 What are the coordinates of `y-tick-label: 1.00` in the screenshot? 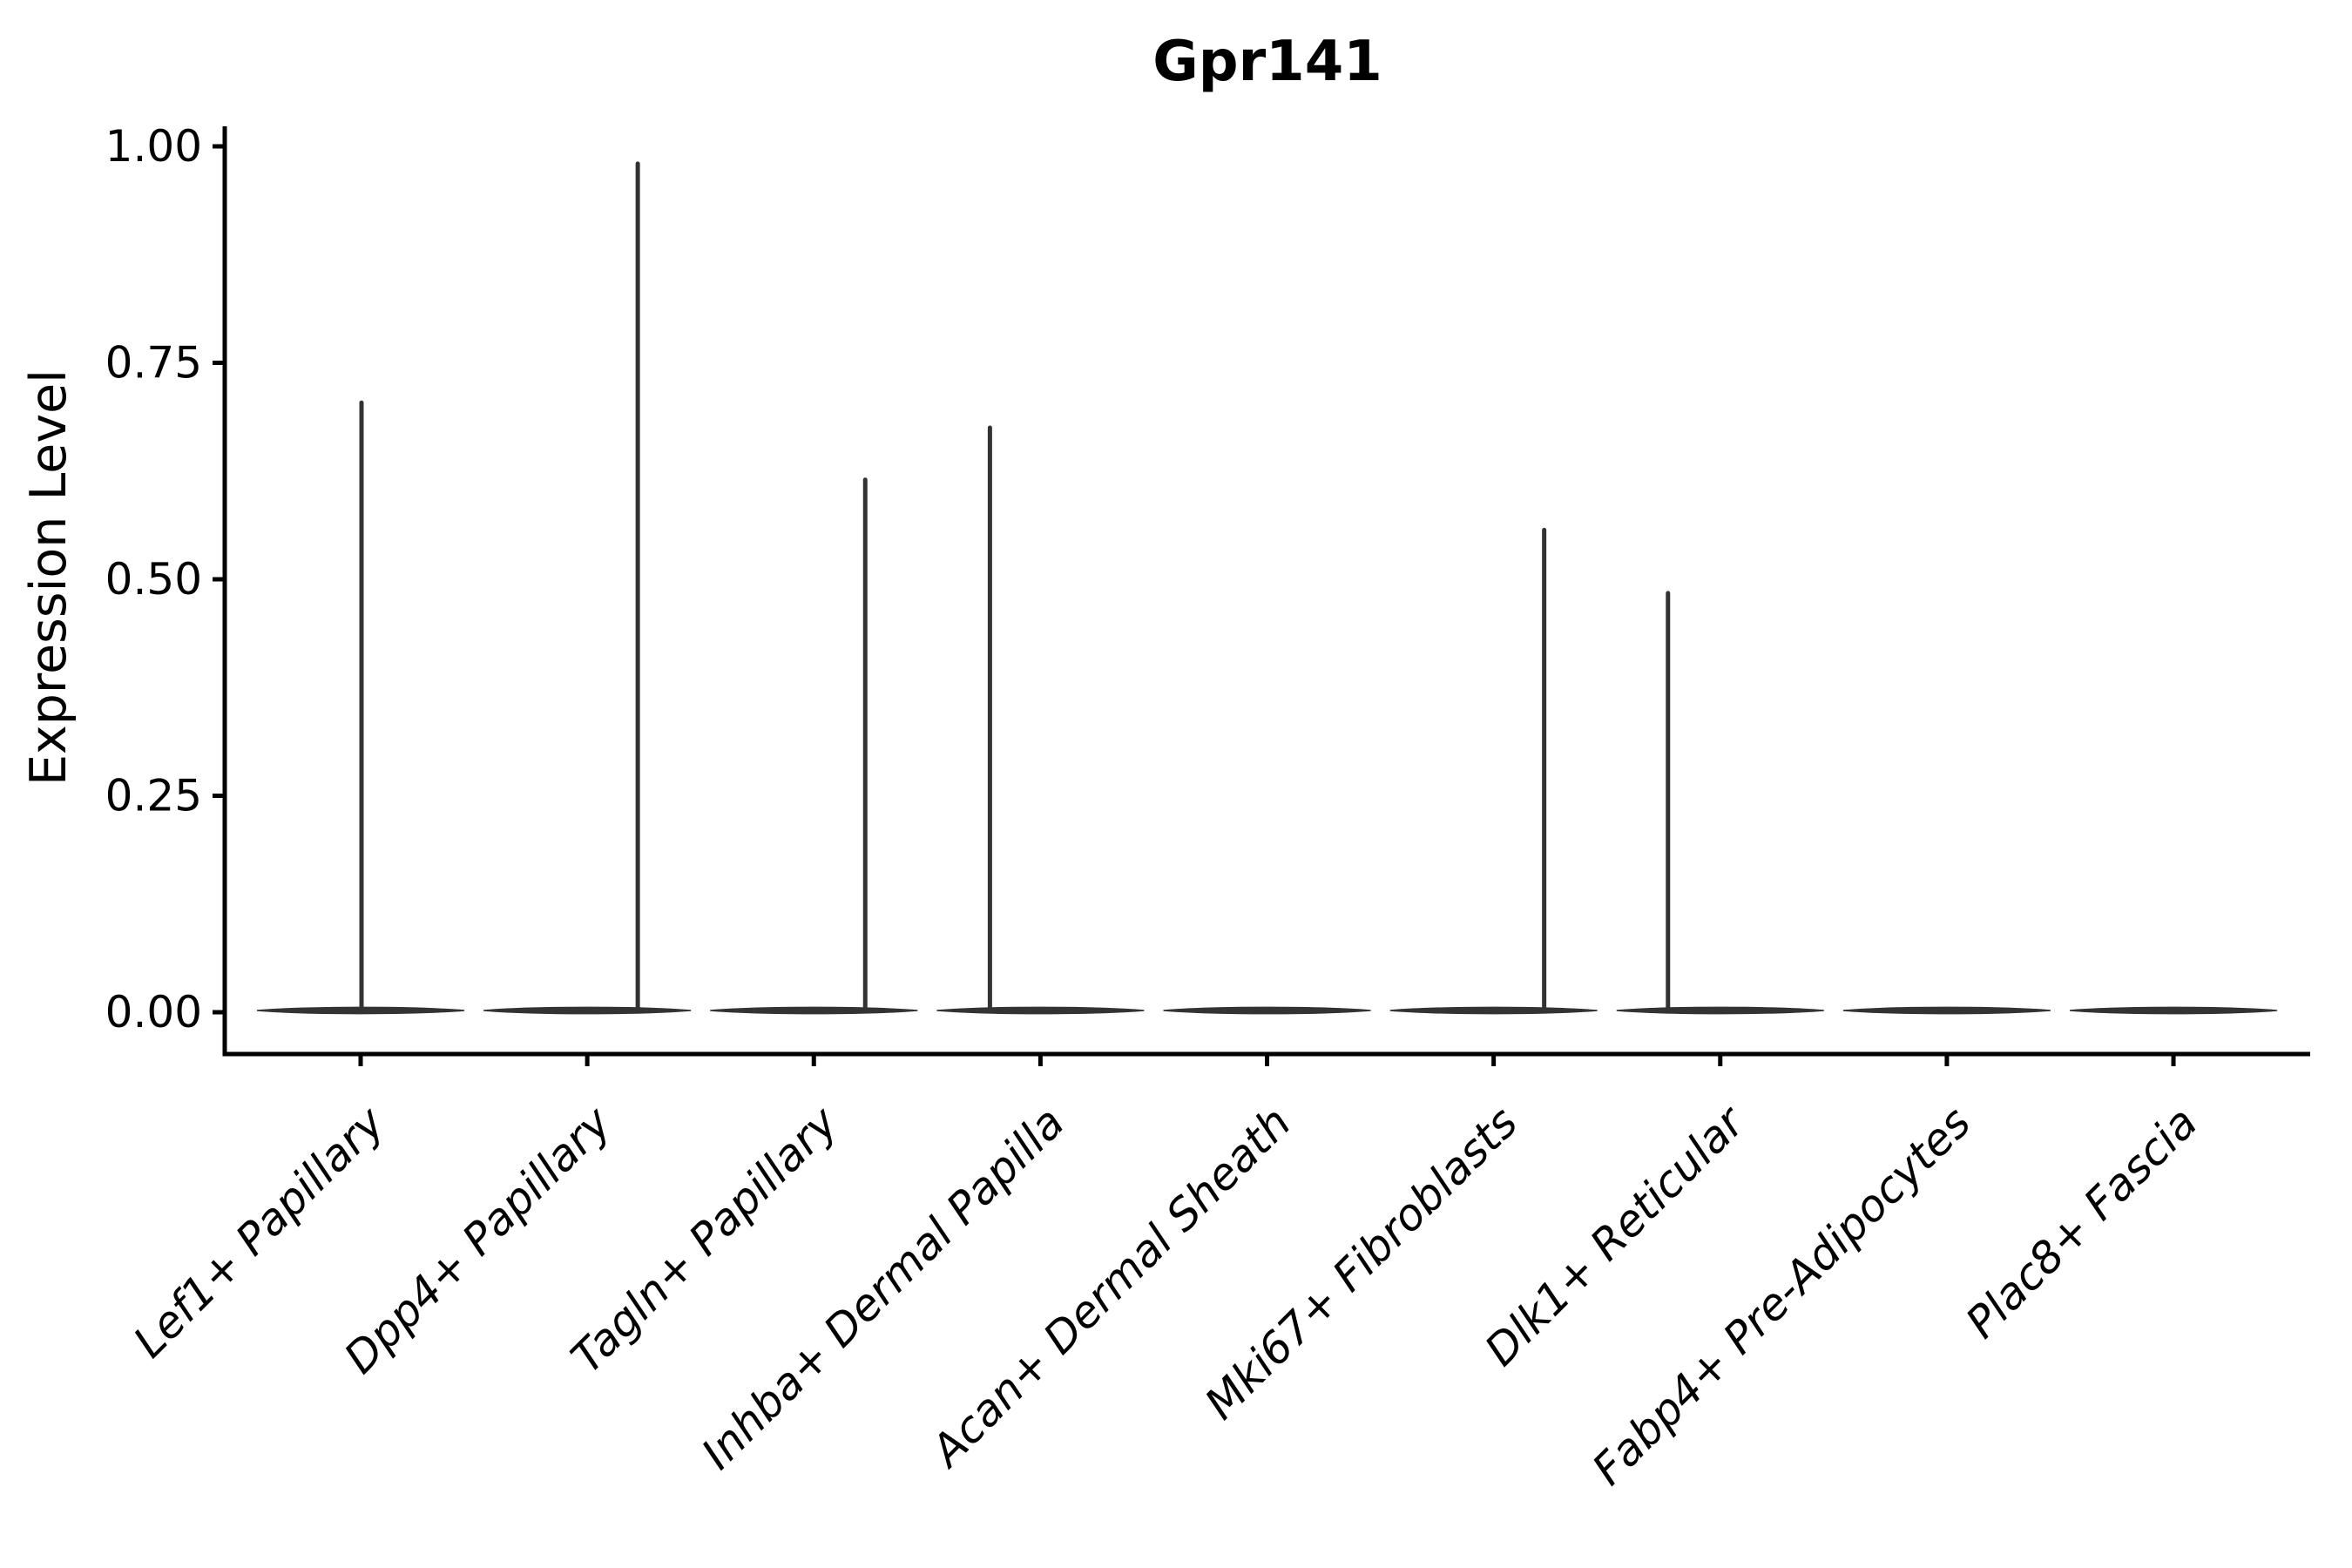 It's located at (153, 146).